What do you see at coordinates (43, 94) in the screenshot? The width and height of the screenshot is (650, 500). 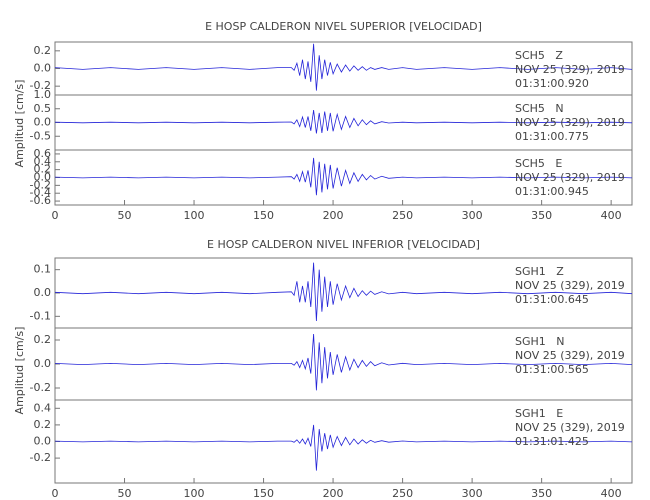 I see `y-tick-label: 1.0` at bounding box center [43, 94].